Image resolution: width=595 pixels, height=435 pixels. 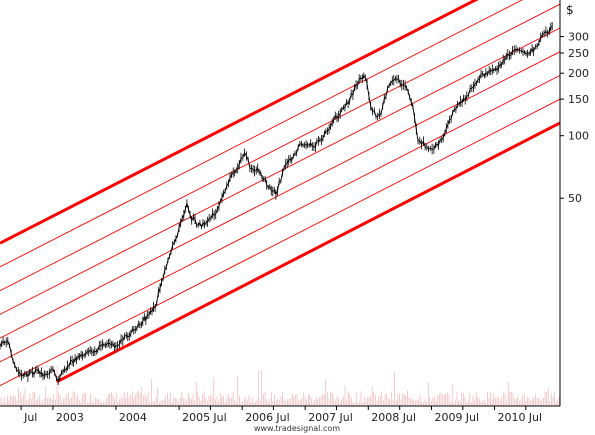 What do you see at coordinates (578, 73) in the screenshot?
I see `y-tick-label: 200` at bounding box center [578, 73].